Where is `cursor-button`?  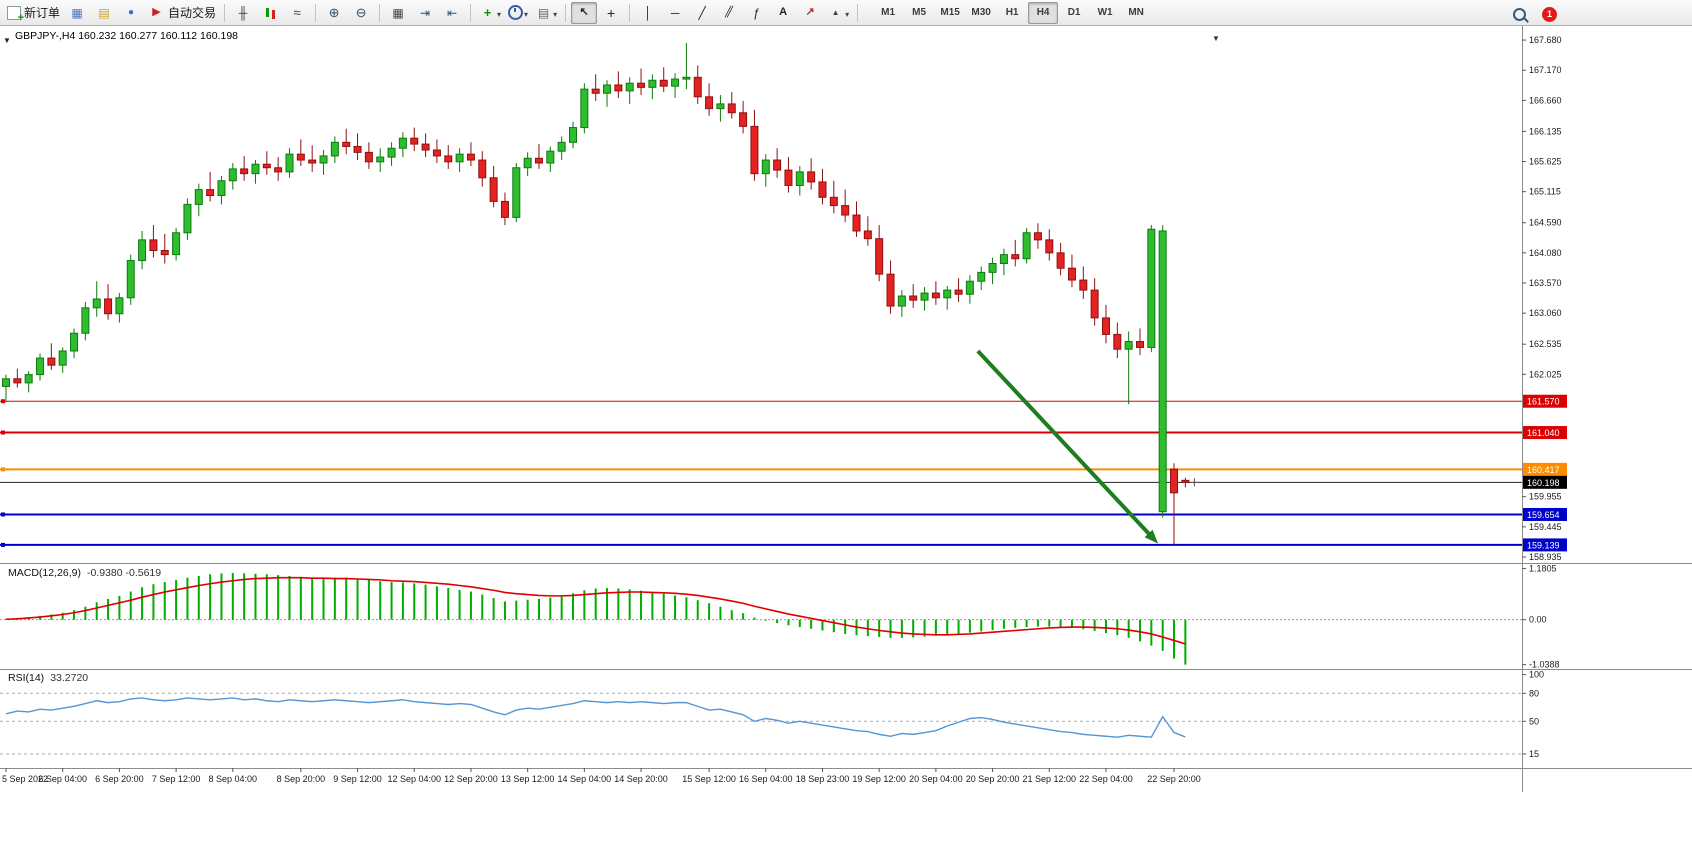
cursor-button is located at coordinates (584, 12).